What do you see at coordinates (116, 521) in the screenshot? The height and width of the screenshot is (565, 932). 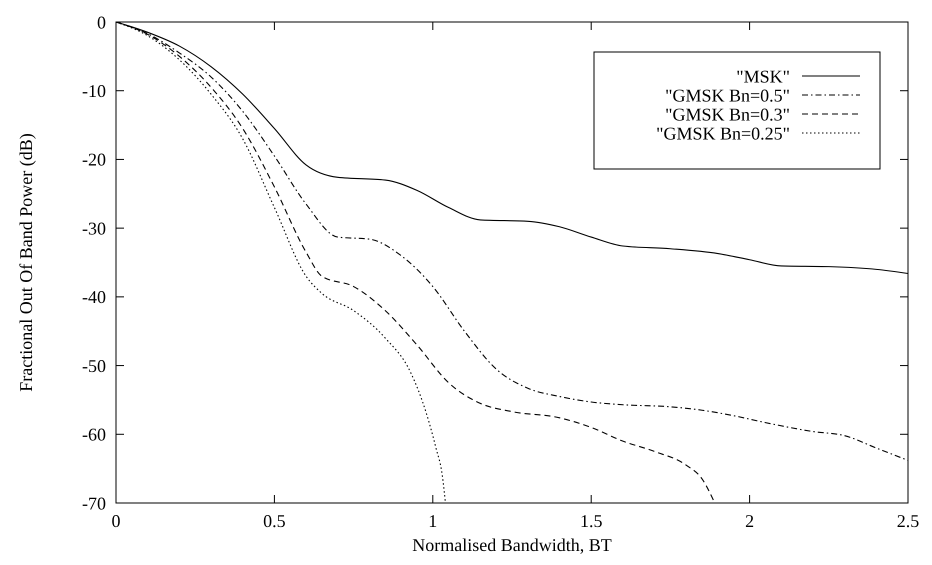 I see `x-tick-label: 0` at bounding box center [116, 521].